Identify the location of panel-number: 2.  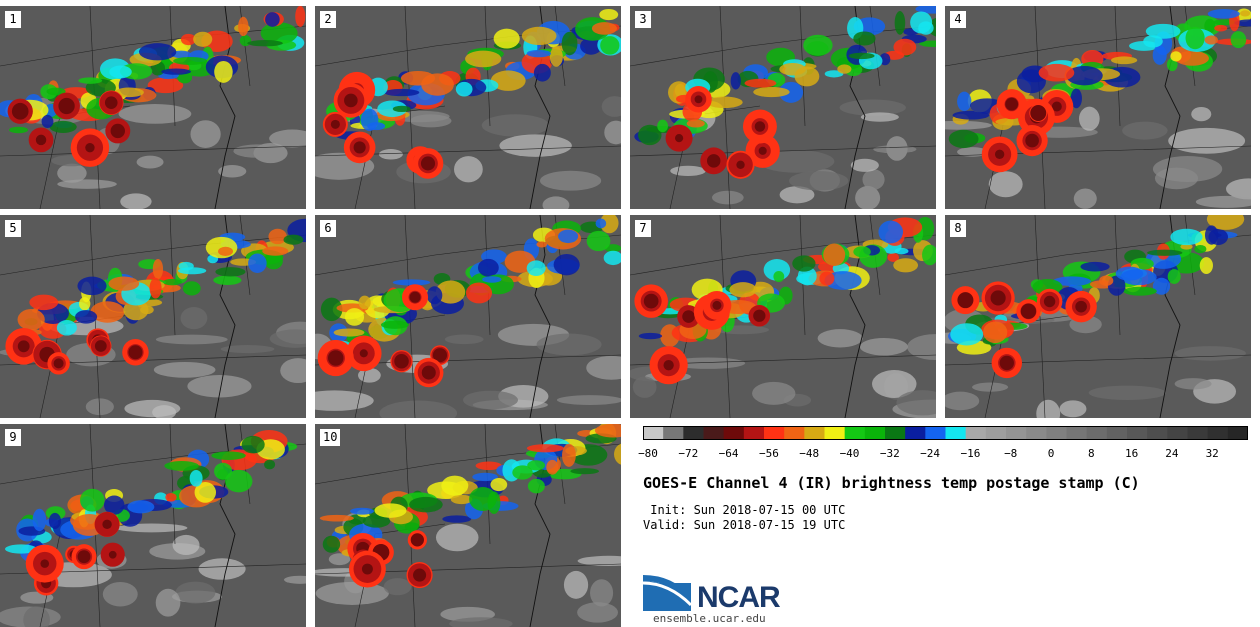
(328, 19).